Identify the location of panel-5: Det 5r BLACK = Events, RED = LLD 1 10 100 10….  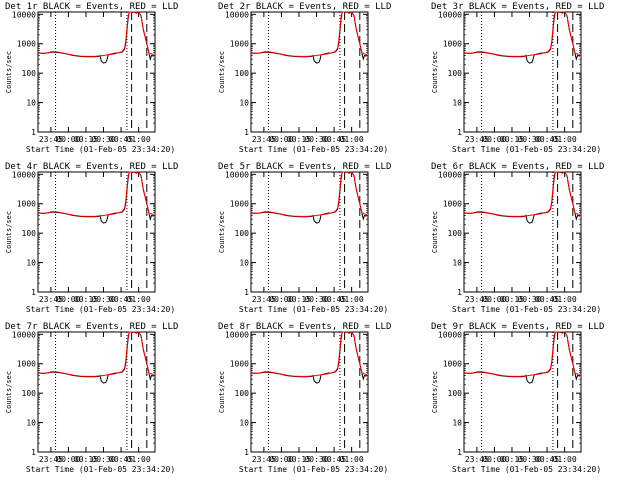
(304, 238).